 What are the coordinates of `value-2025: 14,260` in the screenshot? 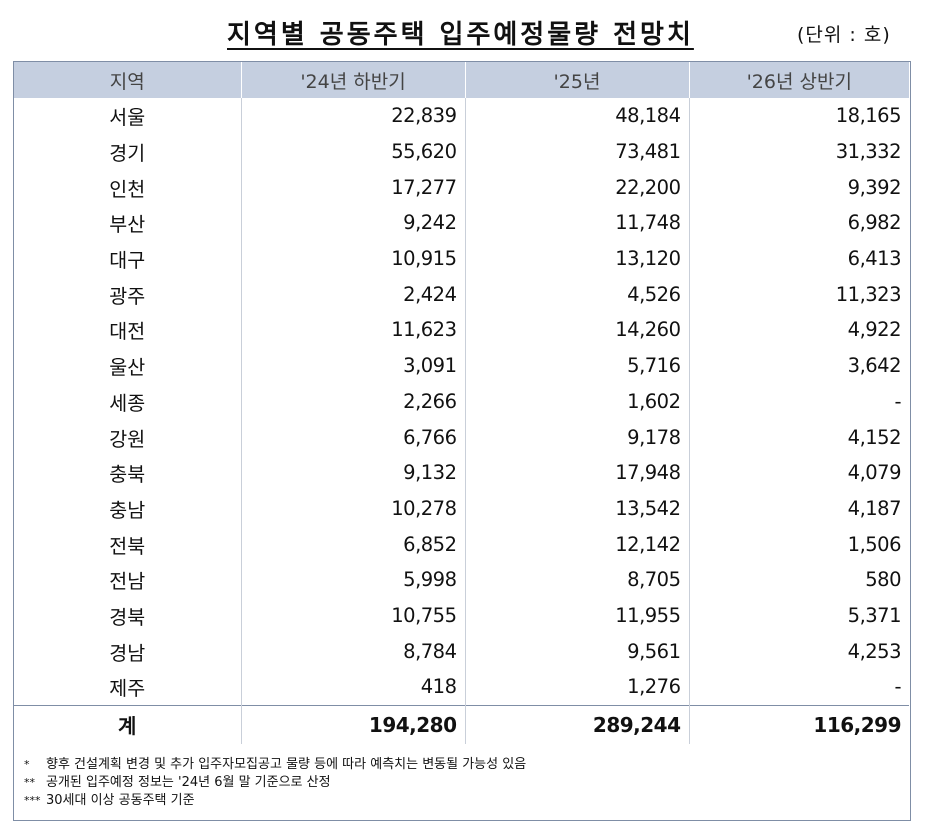 It's located at (577, 330).